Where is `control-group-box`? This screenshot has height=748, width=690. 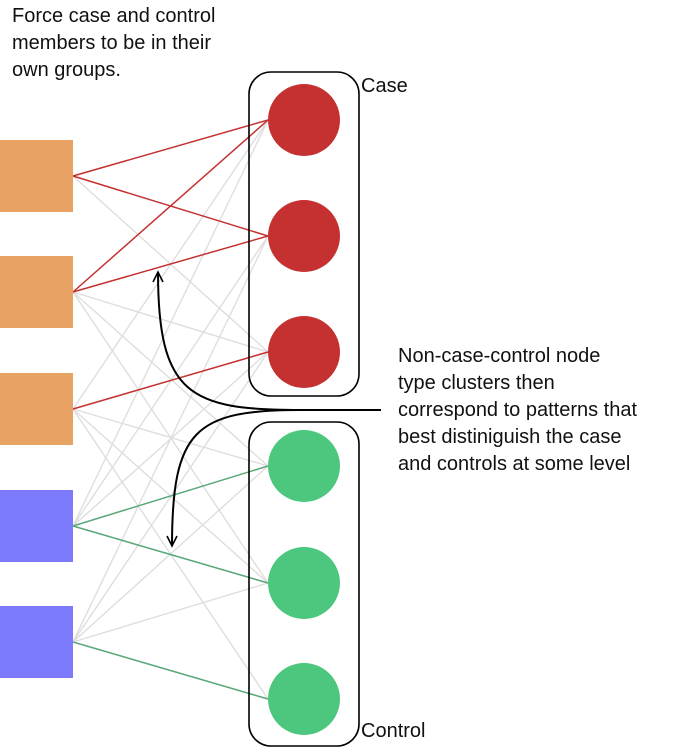
control-group-box is located at coordinates (304, 584).